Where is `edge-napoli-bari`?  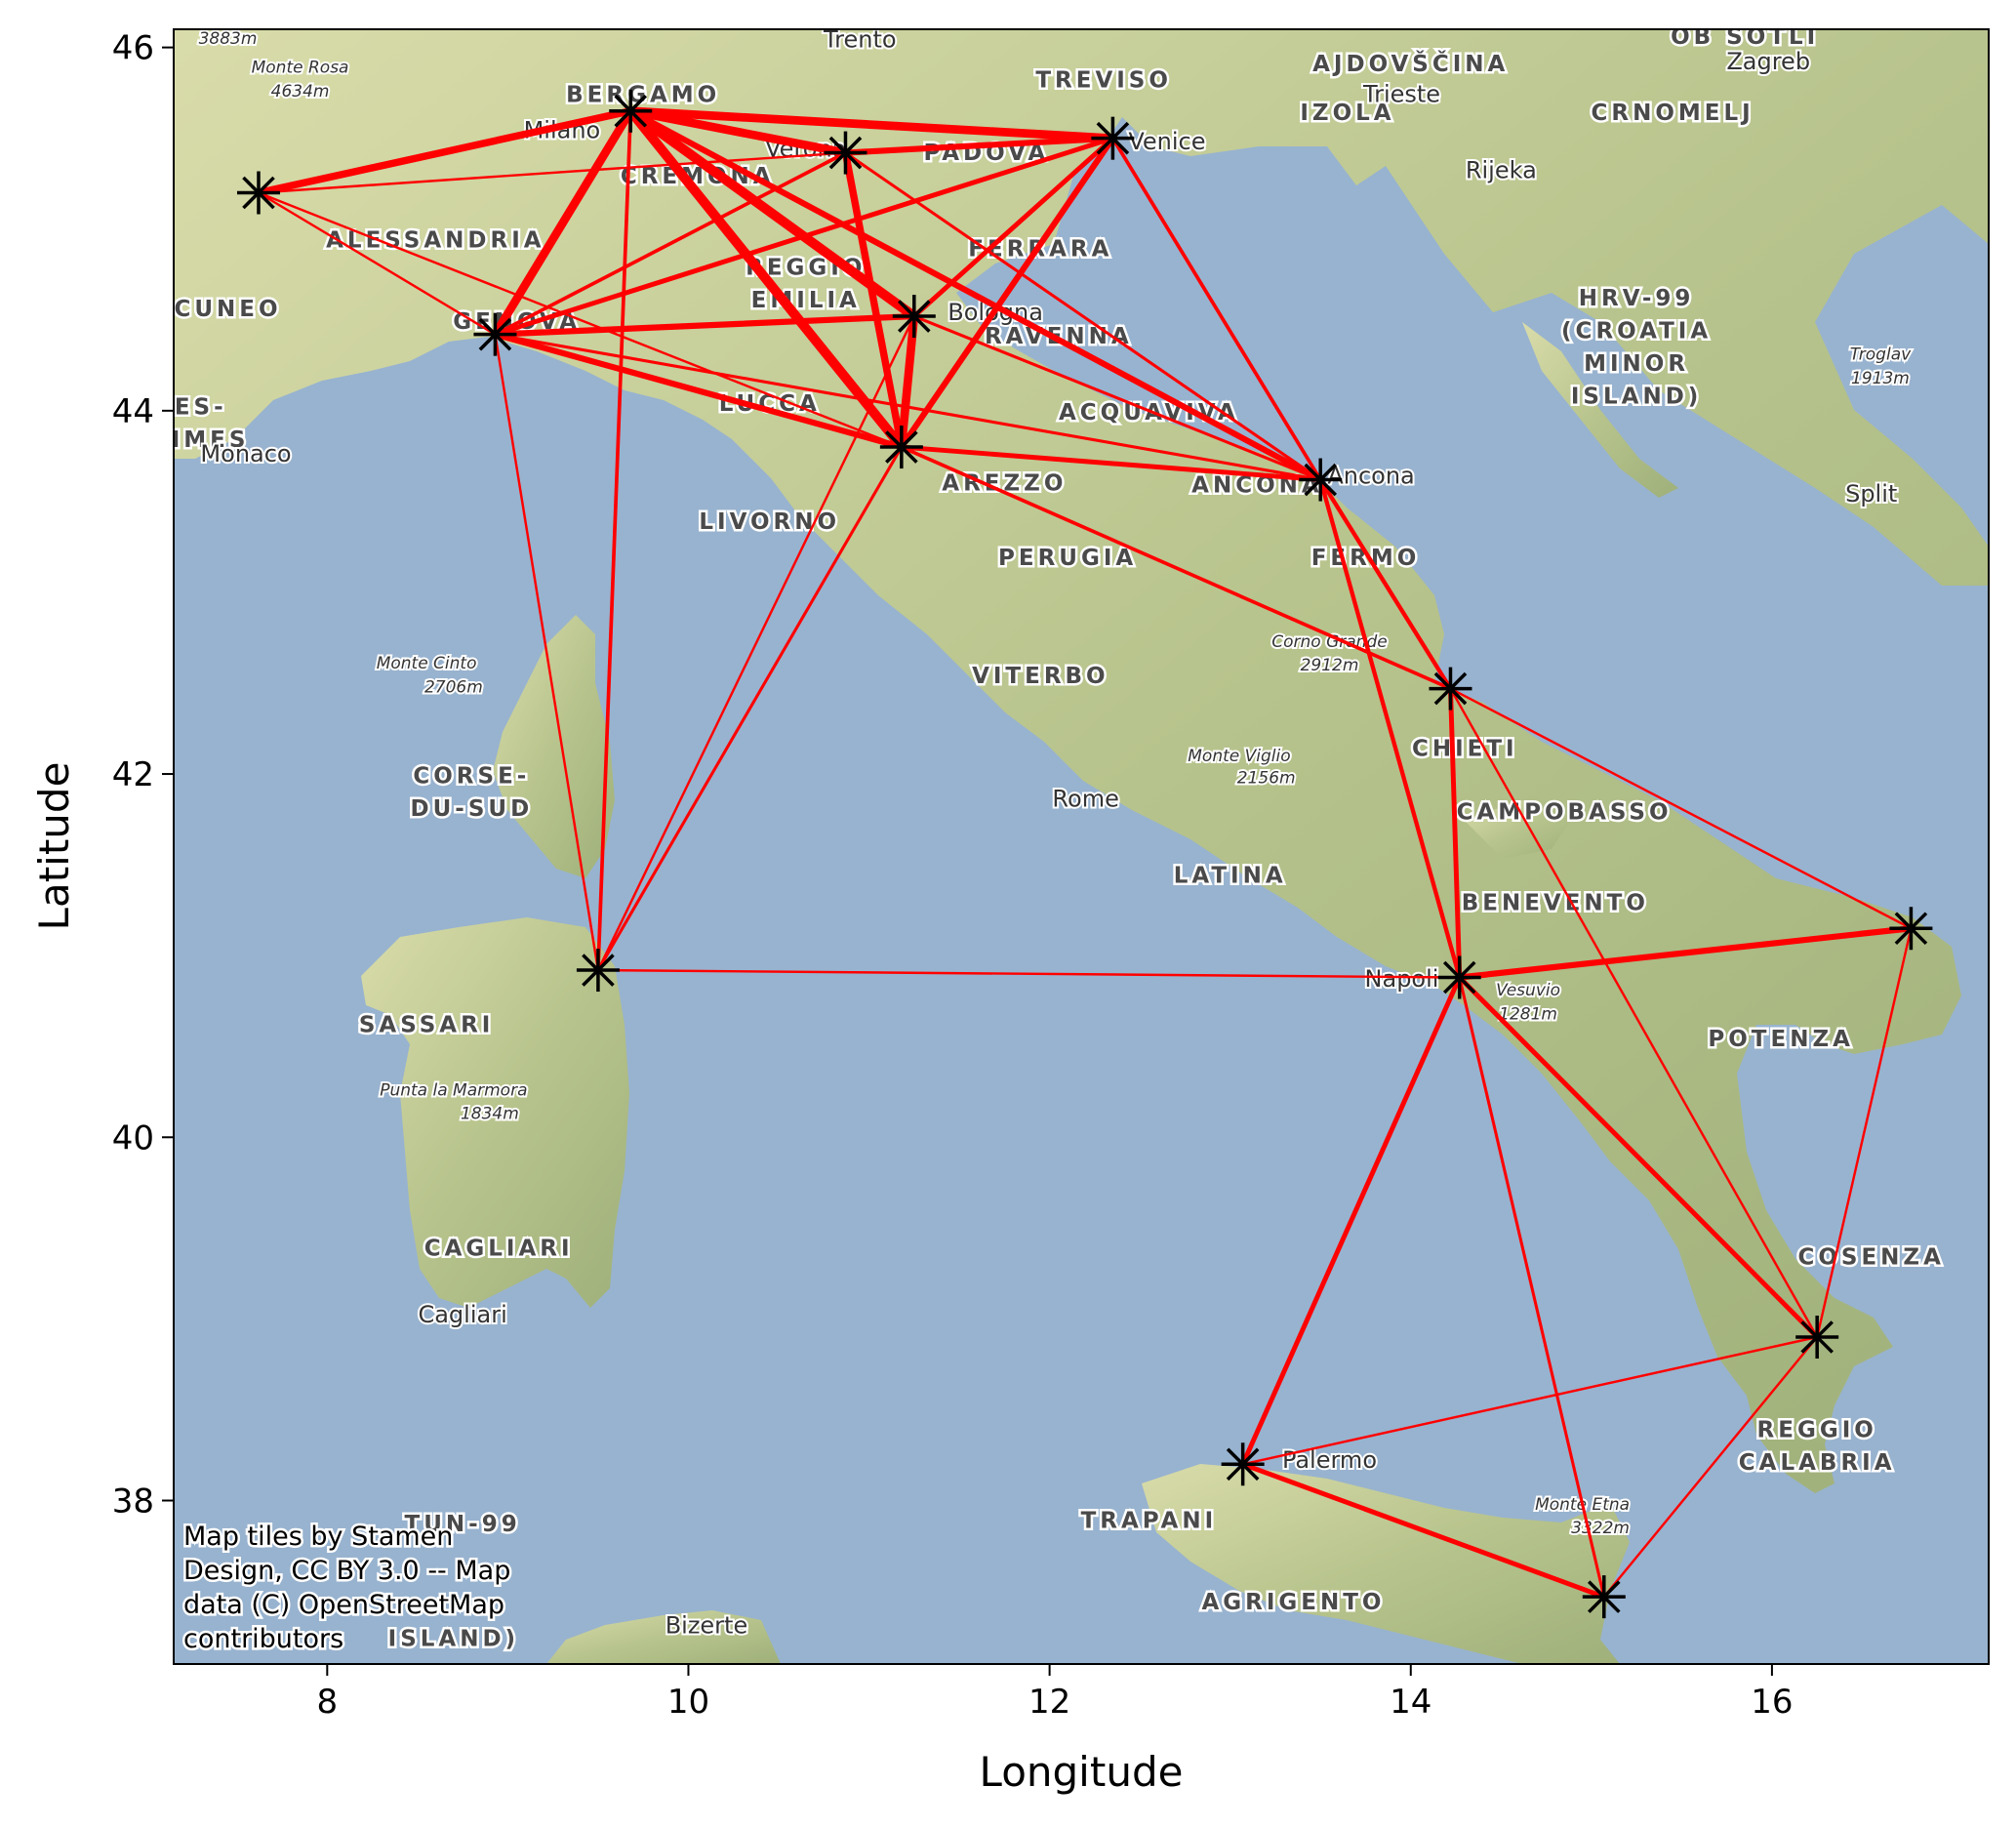
edge-napoli-bari is located at coordinates (1685, 953).